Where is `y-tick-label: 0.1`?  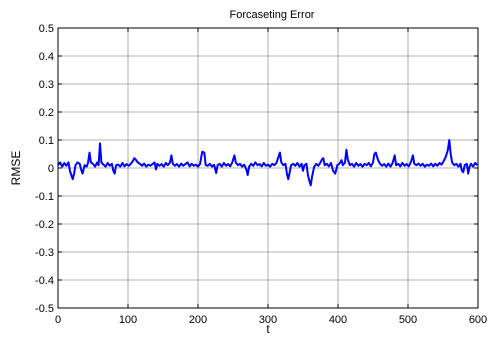
y-tick-label: 0.1 is located at coordinates (46, 141).